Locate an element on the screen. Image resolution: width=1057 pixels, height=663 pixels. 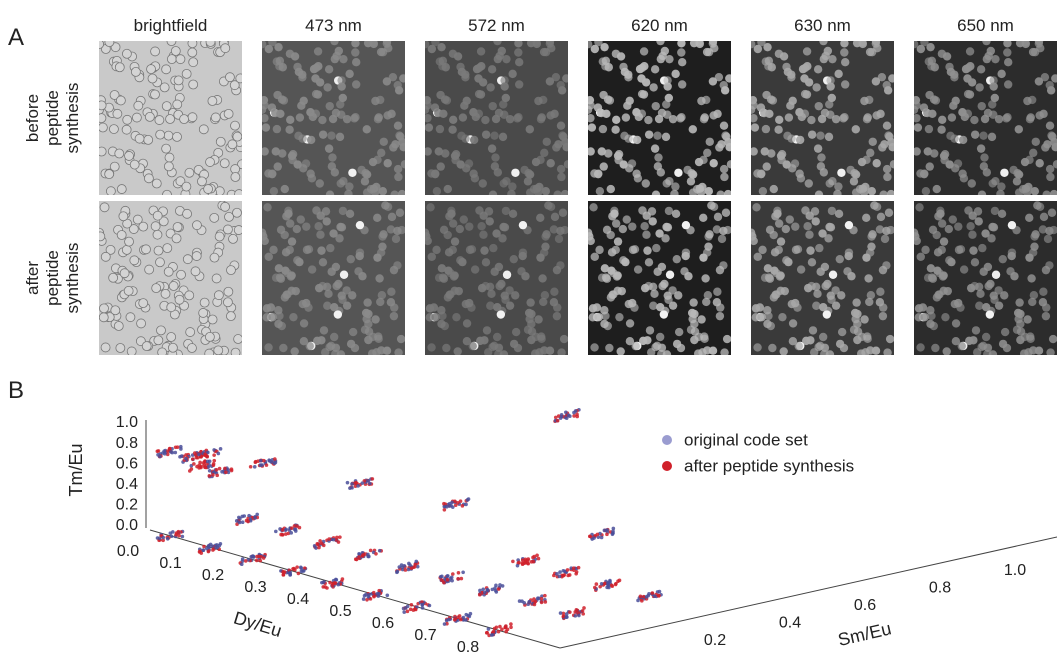
z-tick-label: 1.0 is located at coordinates (127, 422).